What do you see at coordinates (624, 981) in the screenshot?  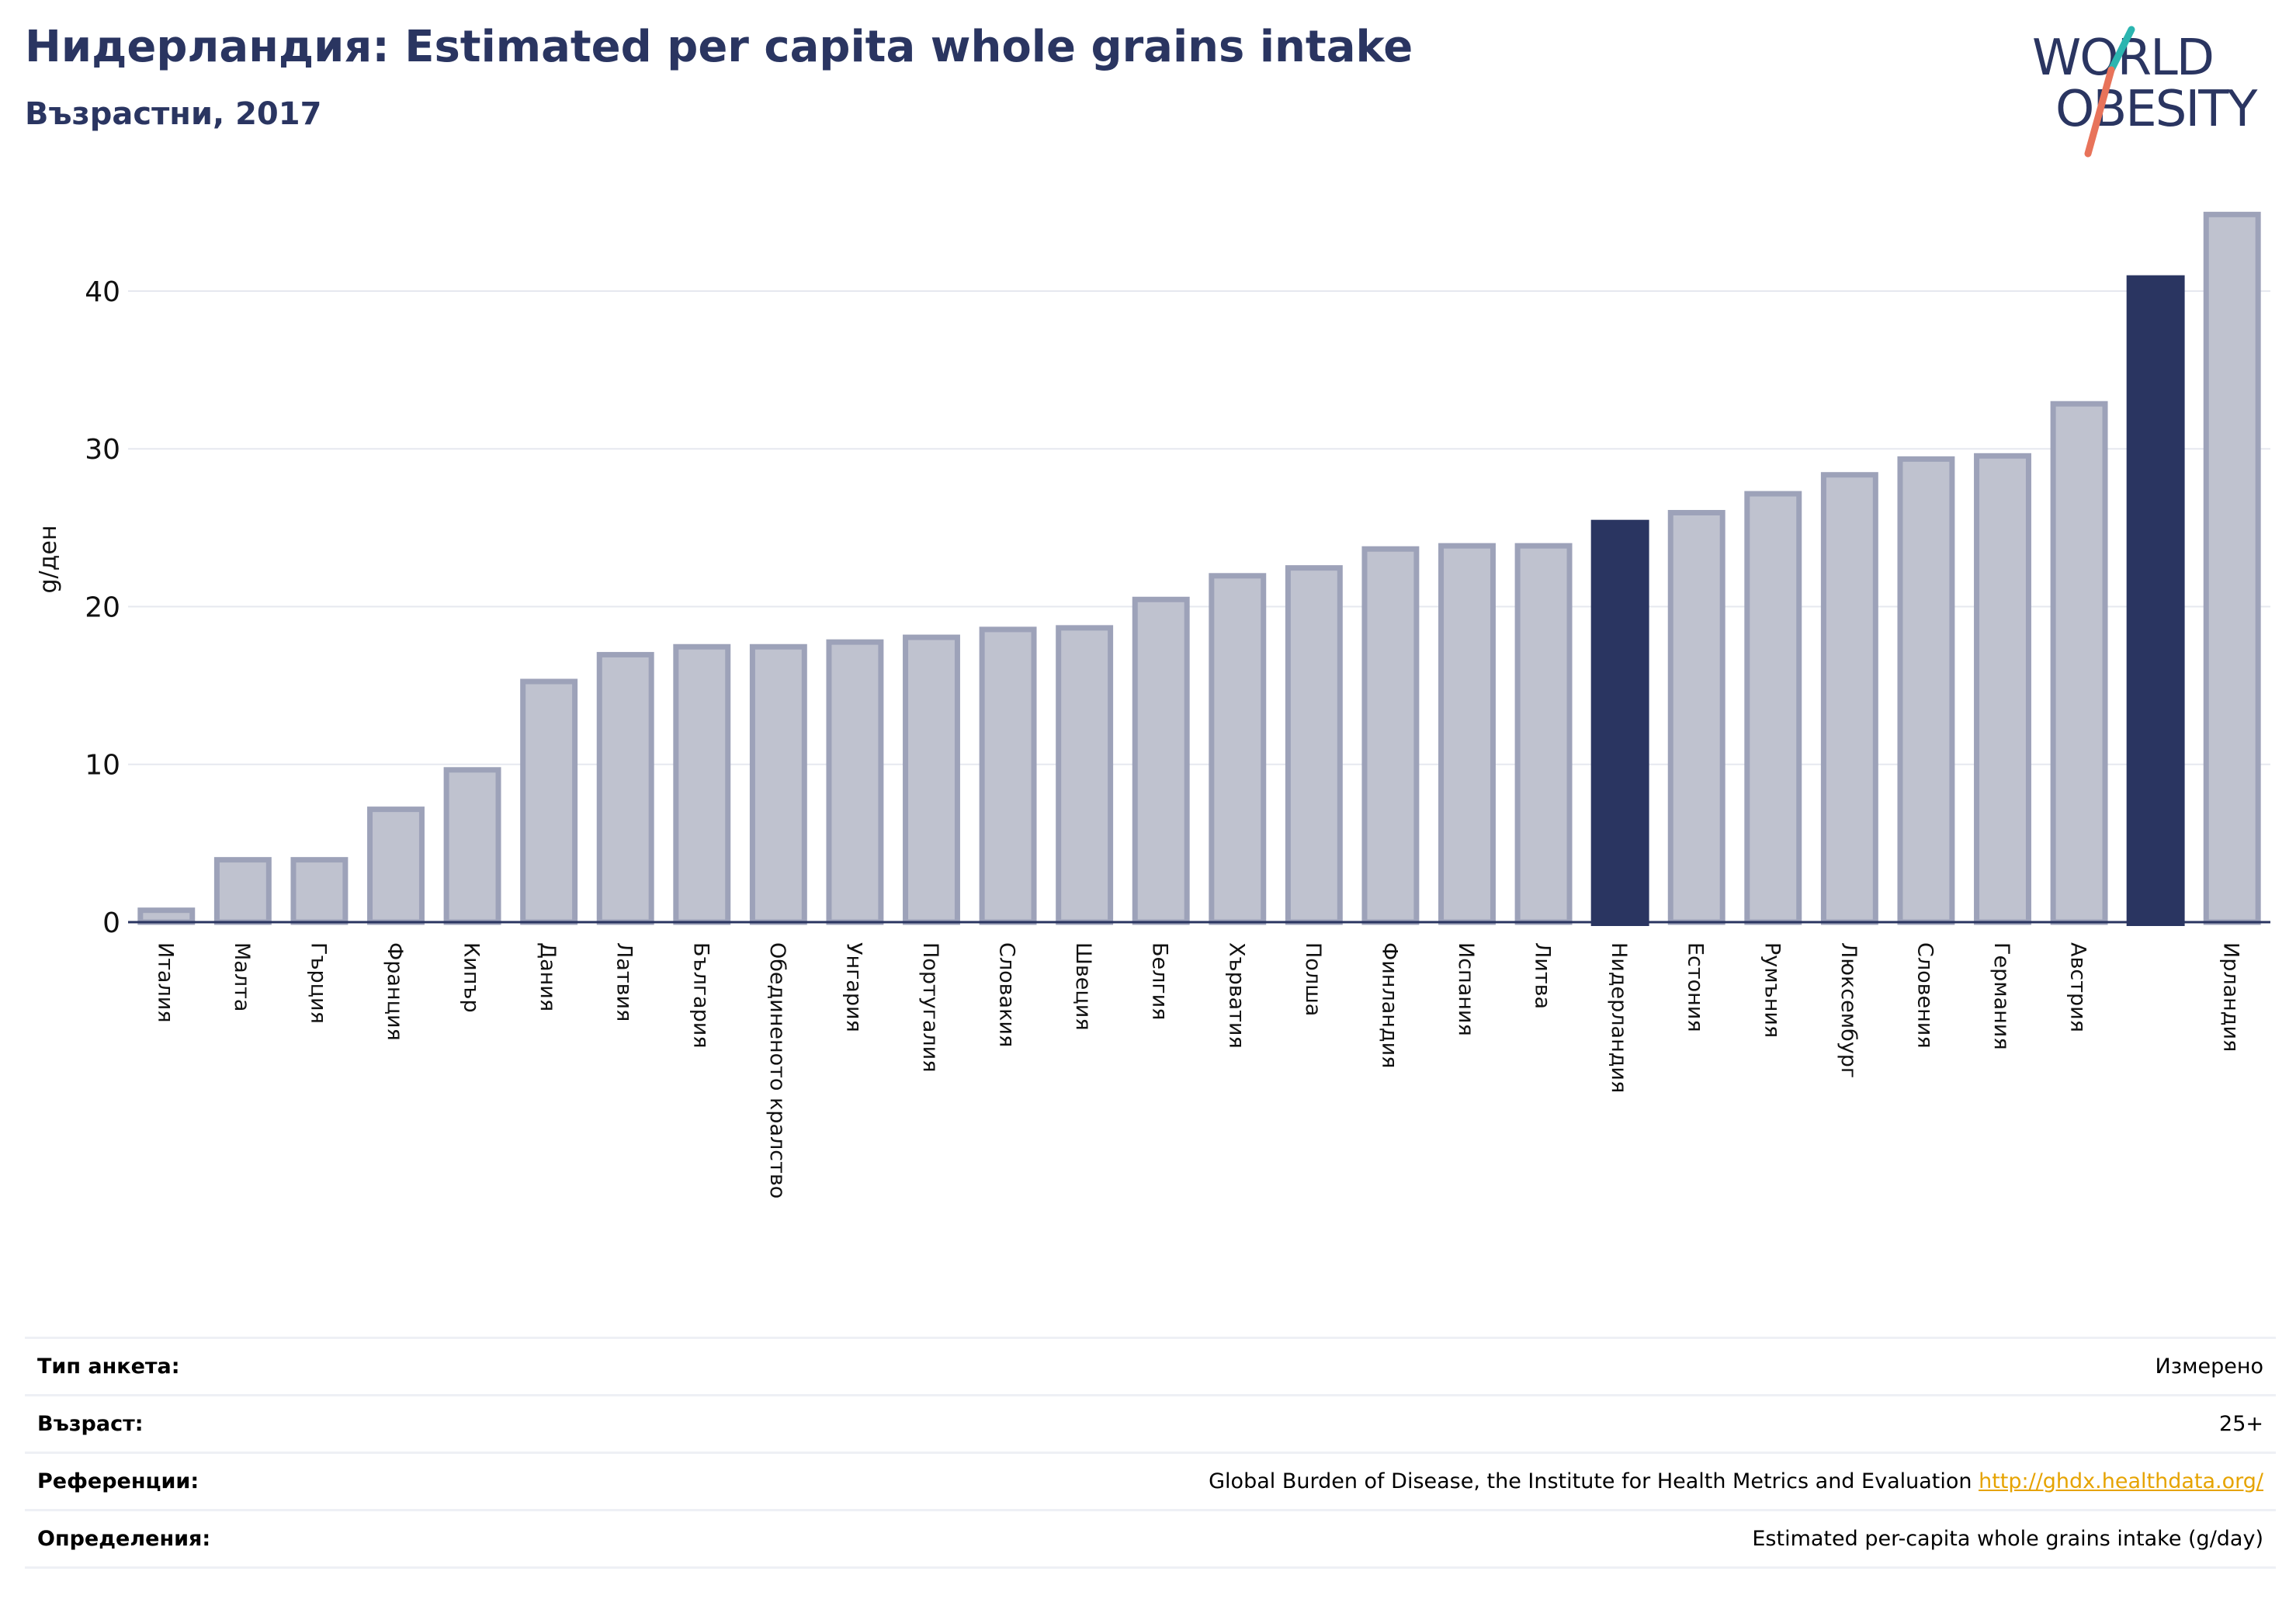 I see `x-tick-label: Латвия` at bounding box center [624, 981].